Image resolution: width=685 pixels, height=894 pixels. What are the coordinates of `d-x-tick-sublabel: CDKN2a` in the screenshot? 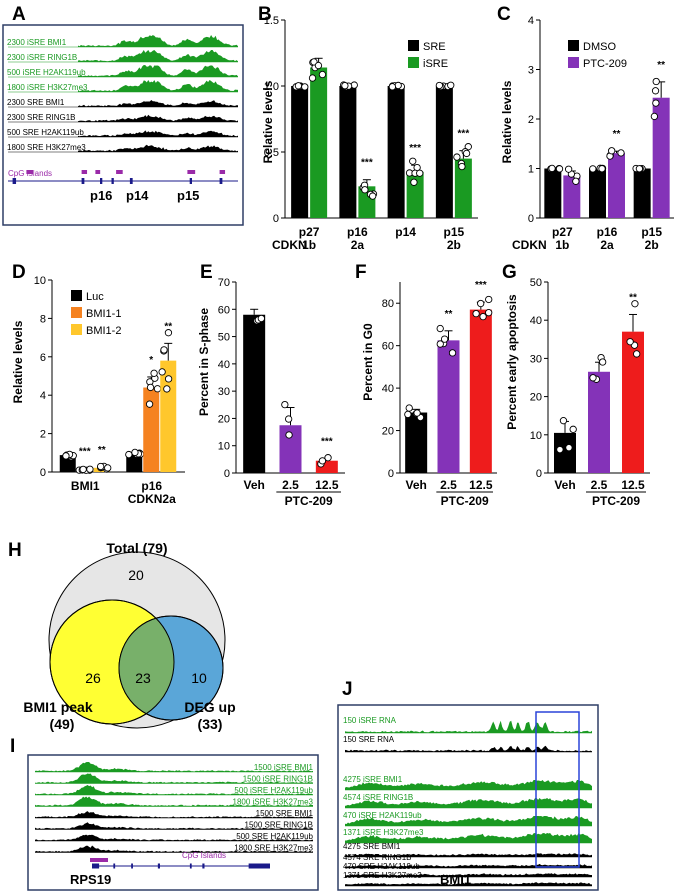 It's located at (152, 499).